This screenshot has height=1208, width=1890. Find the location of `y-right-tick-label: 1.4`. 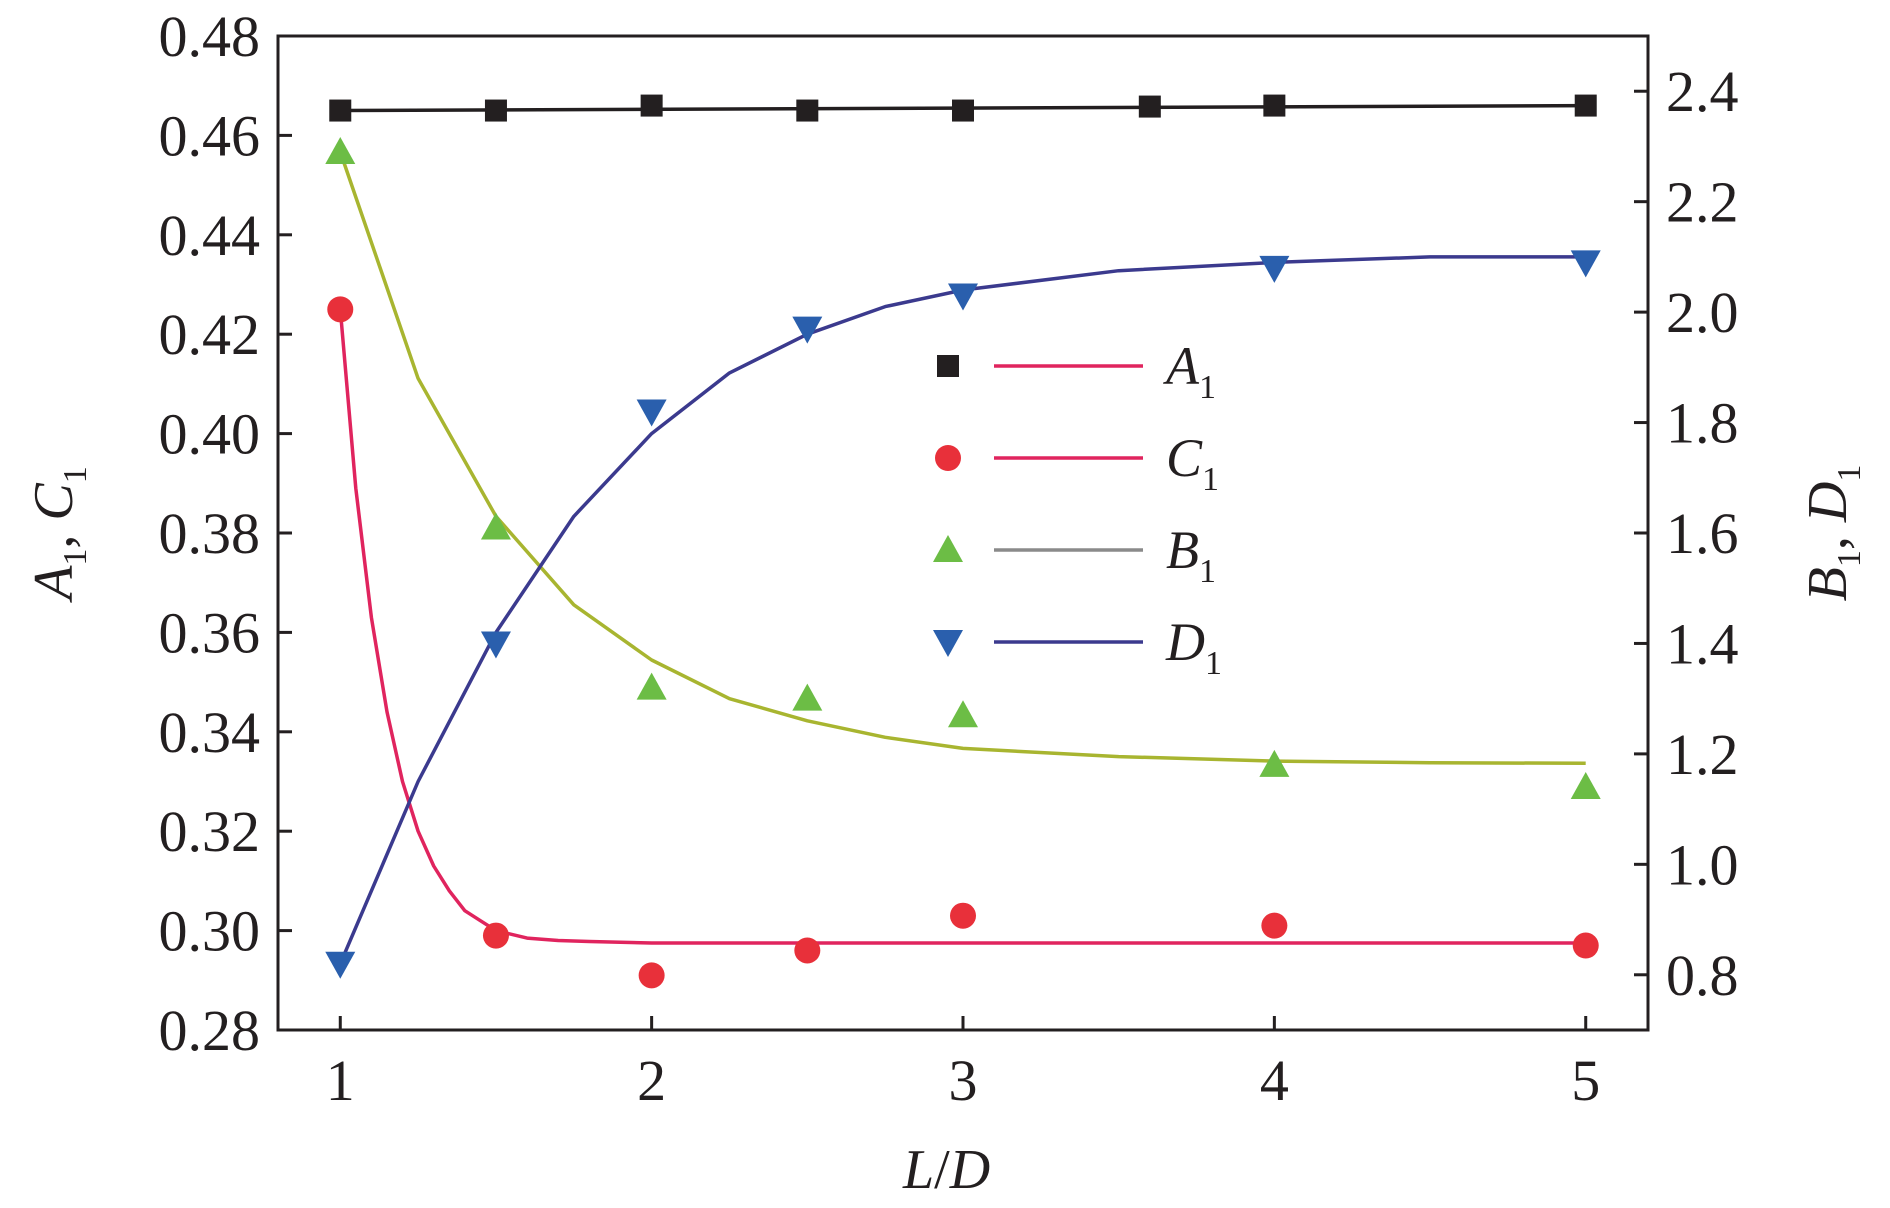

y-right-tick-label: 1.4 is located at coordinates (1702, 643).